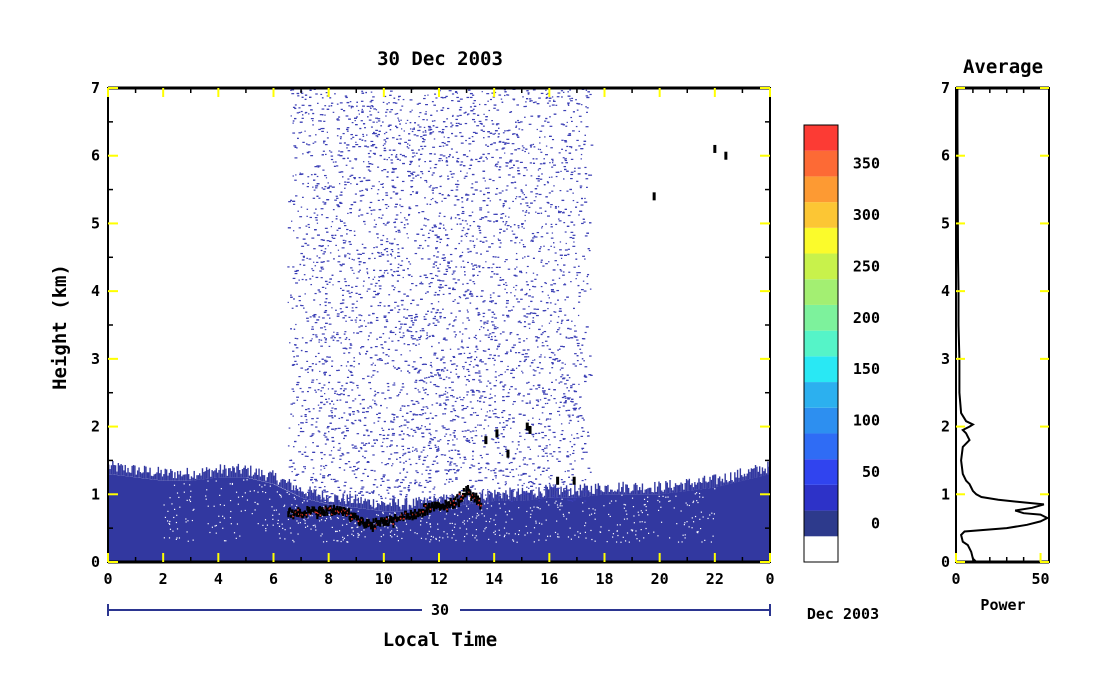  I want to click on colorbar-tick-label: 200, so click(866, 318).